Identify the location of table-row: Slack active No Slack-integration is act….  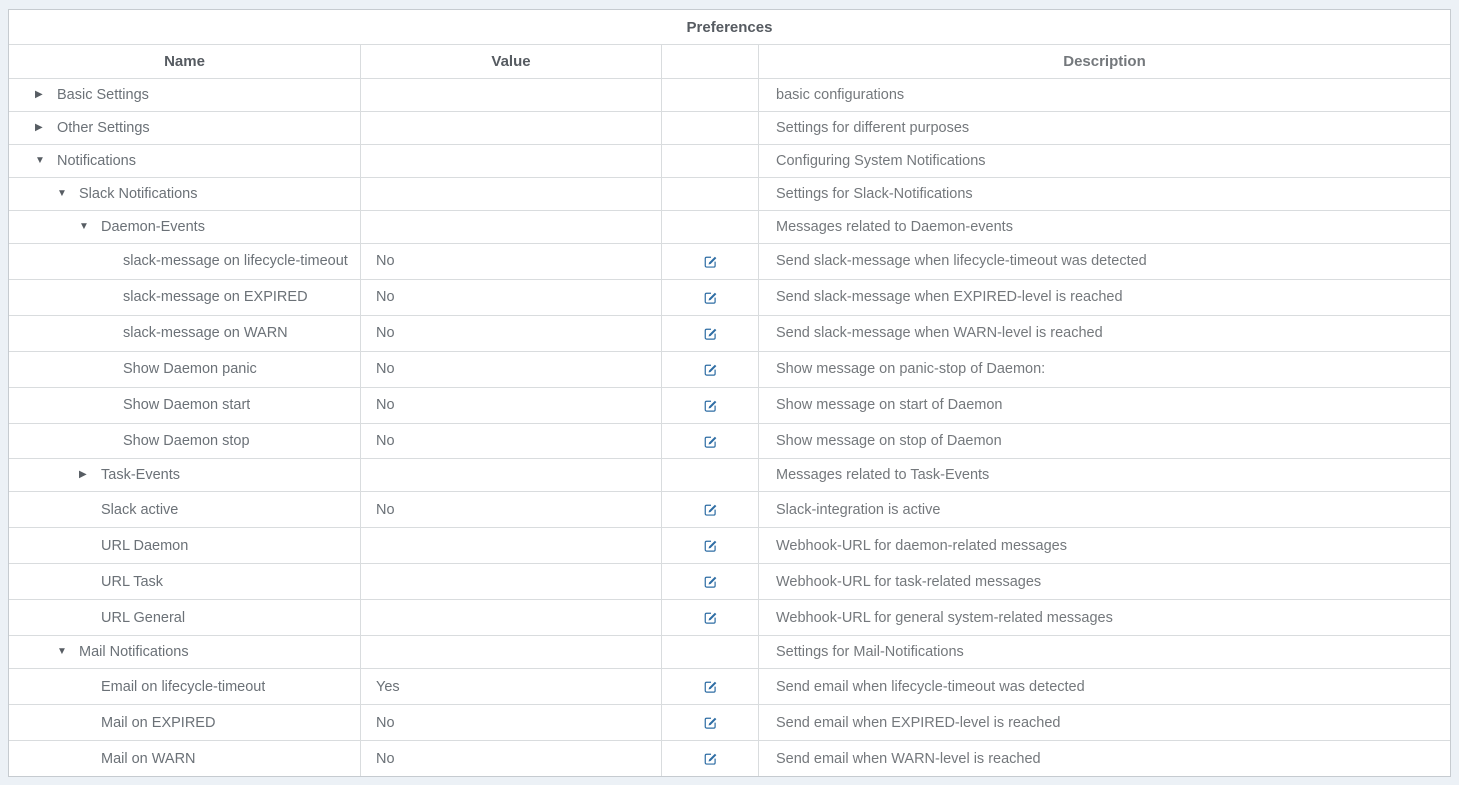
(729, 510).